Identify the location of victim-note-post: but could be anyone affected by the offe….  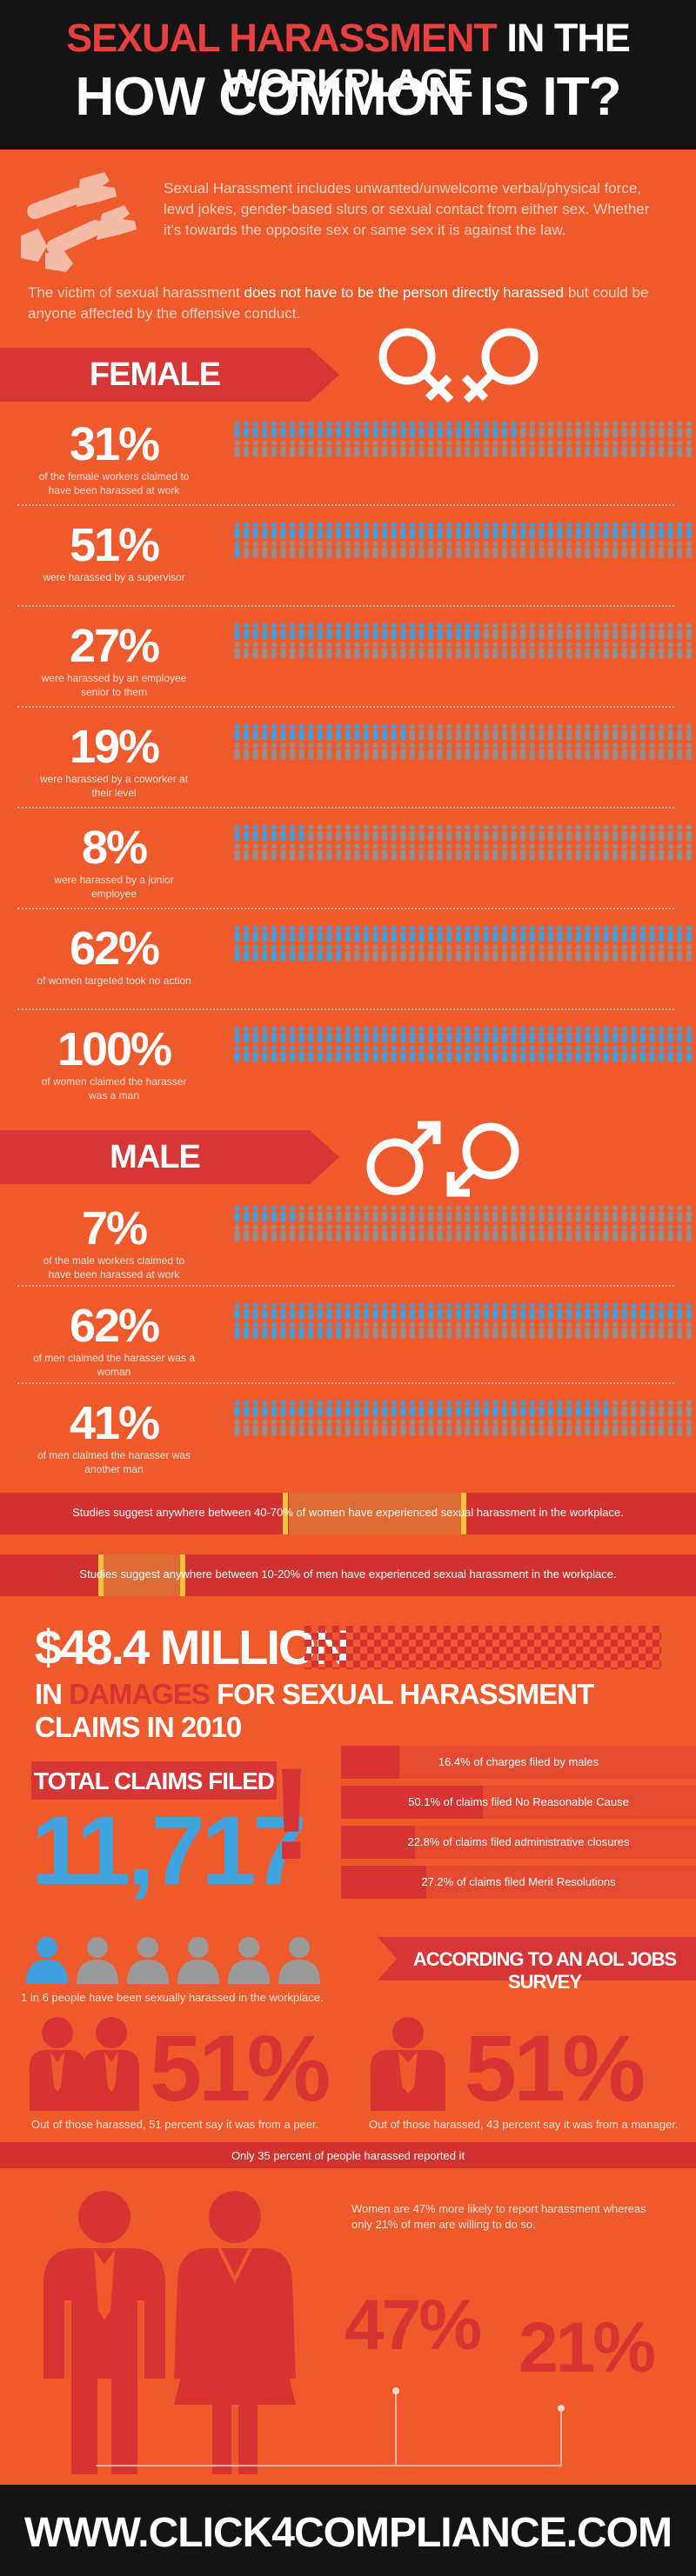
(338, 303).